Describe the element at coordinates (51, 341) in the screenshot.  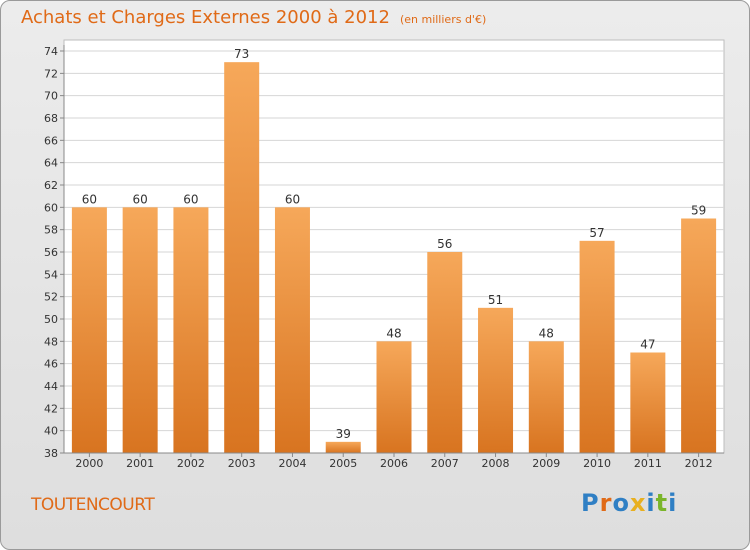
I see `y-tick-label: 48` at that location.